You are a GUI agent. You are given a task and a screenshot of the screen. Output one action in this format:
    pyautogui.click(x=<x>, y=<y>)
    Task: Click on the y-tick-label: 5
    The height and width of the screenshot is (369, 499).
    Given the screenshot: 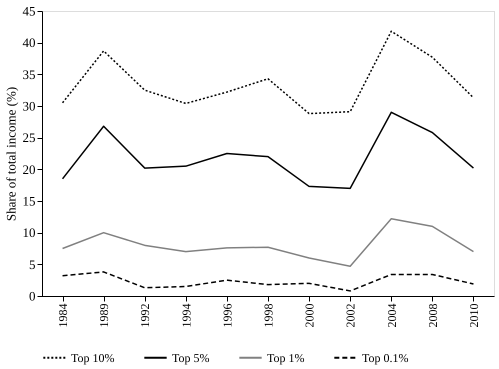 What is the action you would take?
    pyautogui.click(x=32, y=264)
    